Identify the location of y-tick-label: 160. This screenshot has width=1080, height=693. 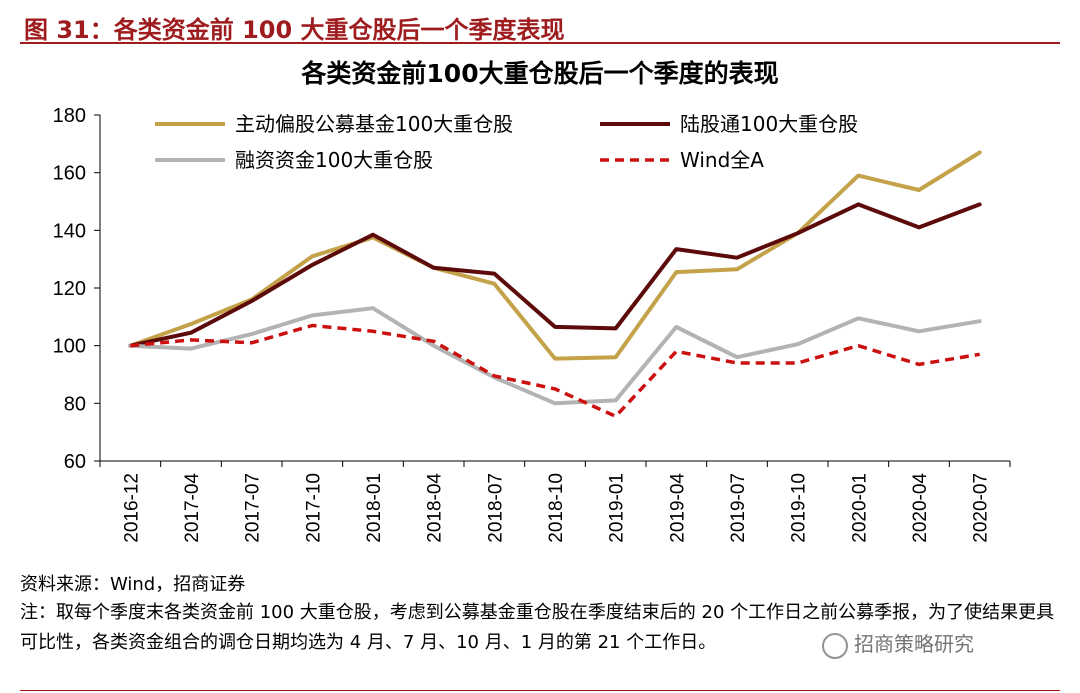
(69, 174).